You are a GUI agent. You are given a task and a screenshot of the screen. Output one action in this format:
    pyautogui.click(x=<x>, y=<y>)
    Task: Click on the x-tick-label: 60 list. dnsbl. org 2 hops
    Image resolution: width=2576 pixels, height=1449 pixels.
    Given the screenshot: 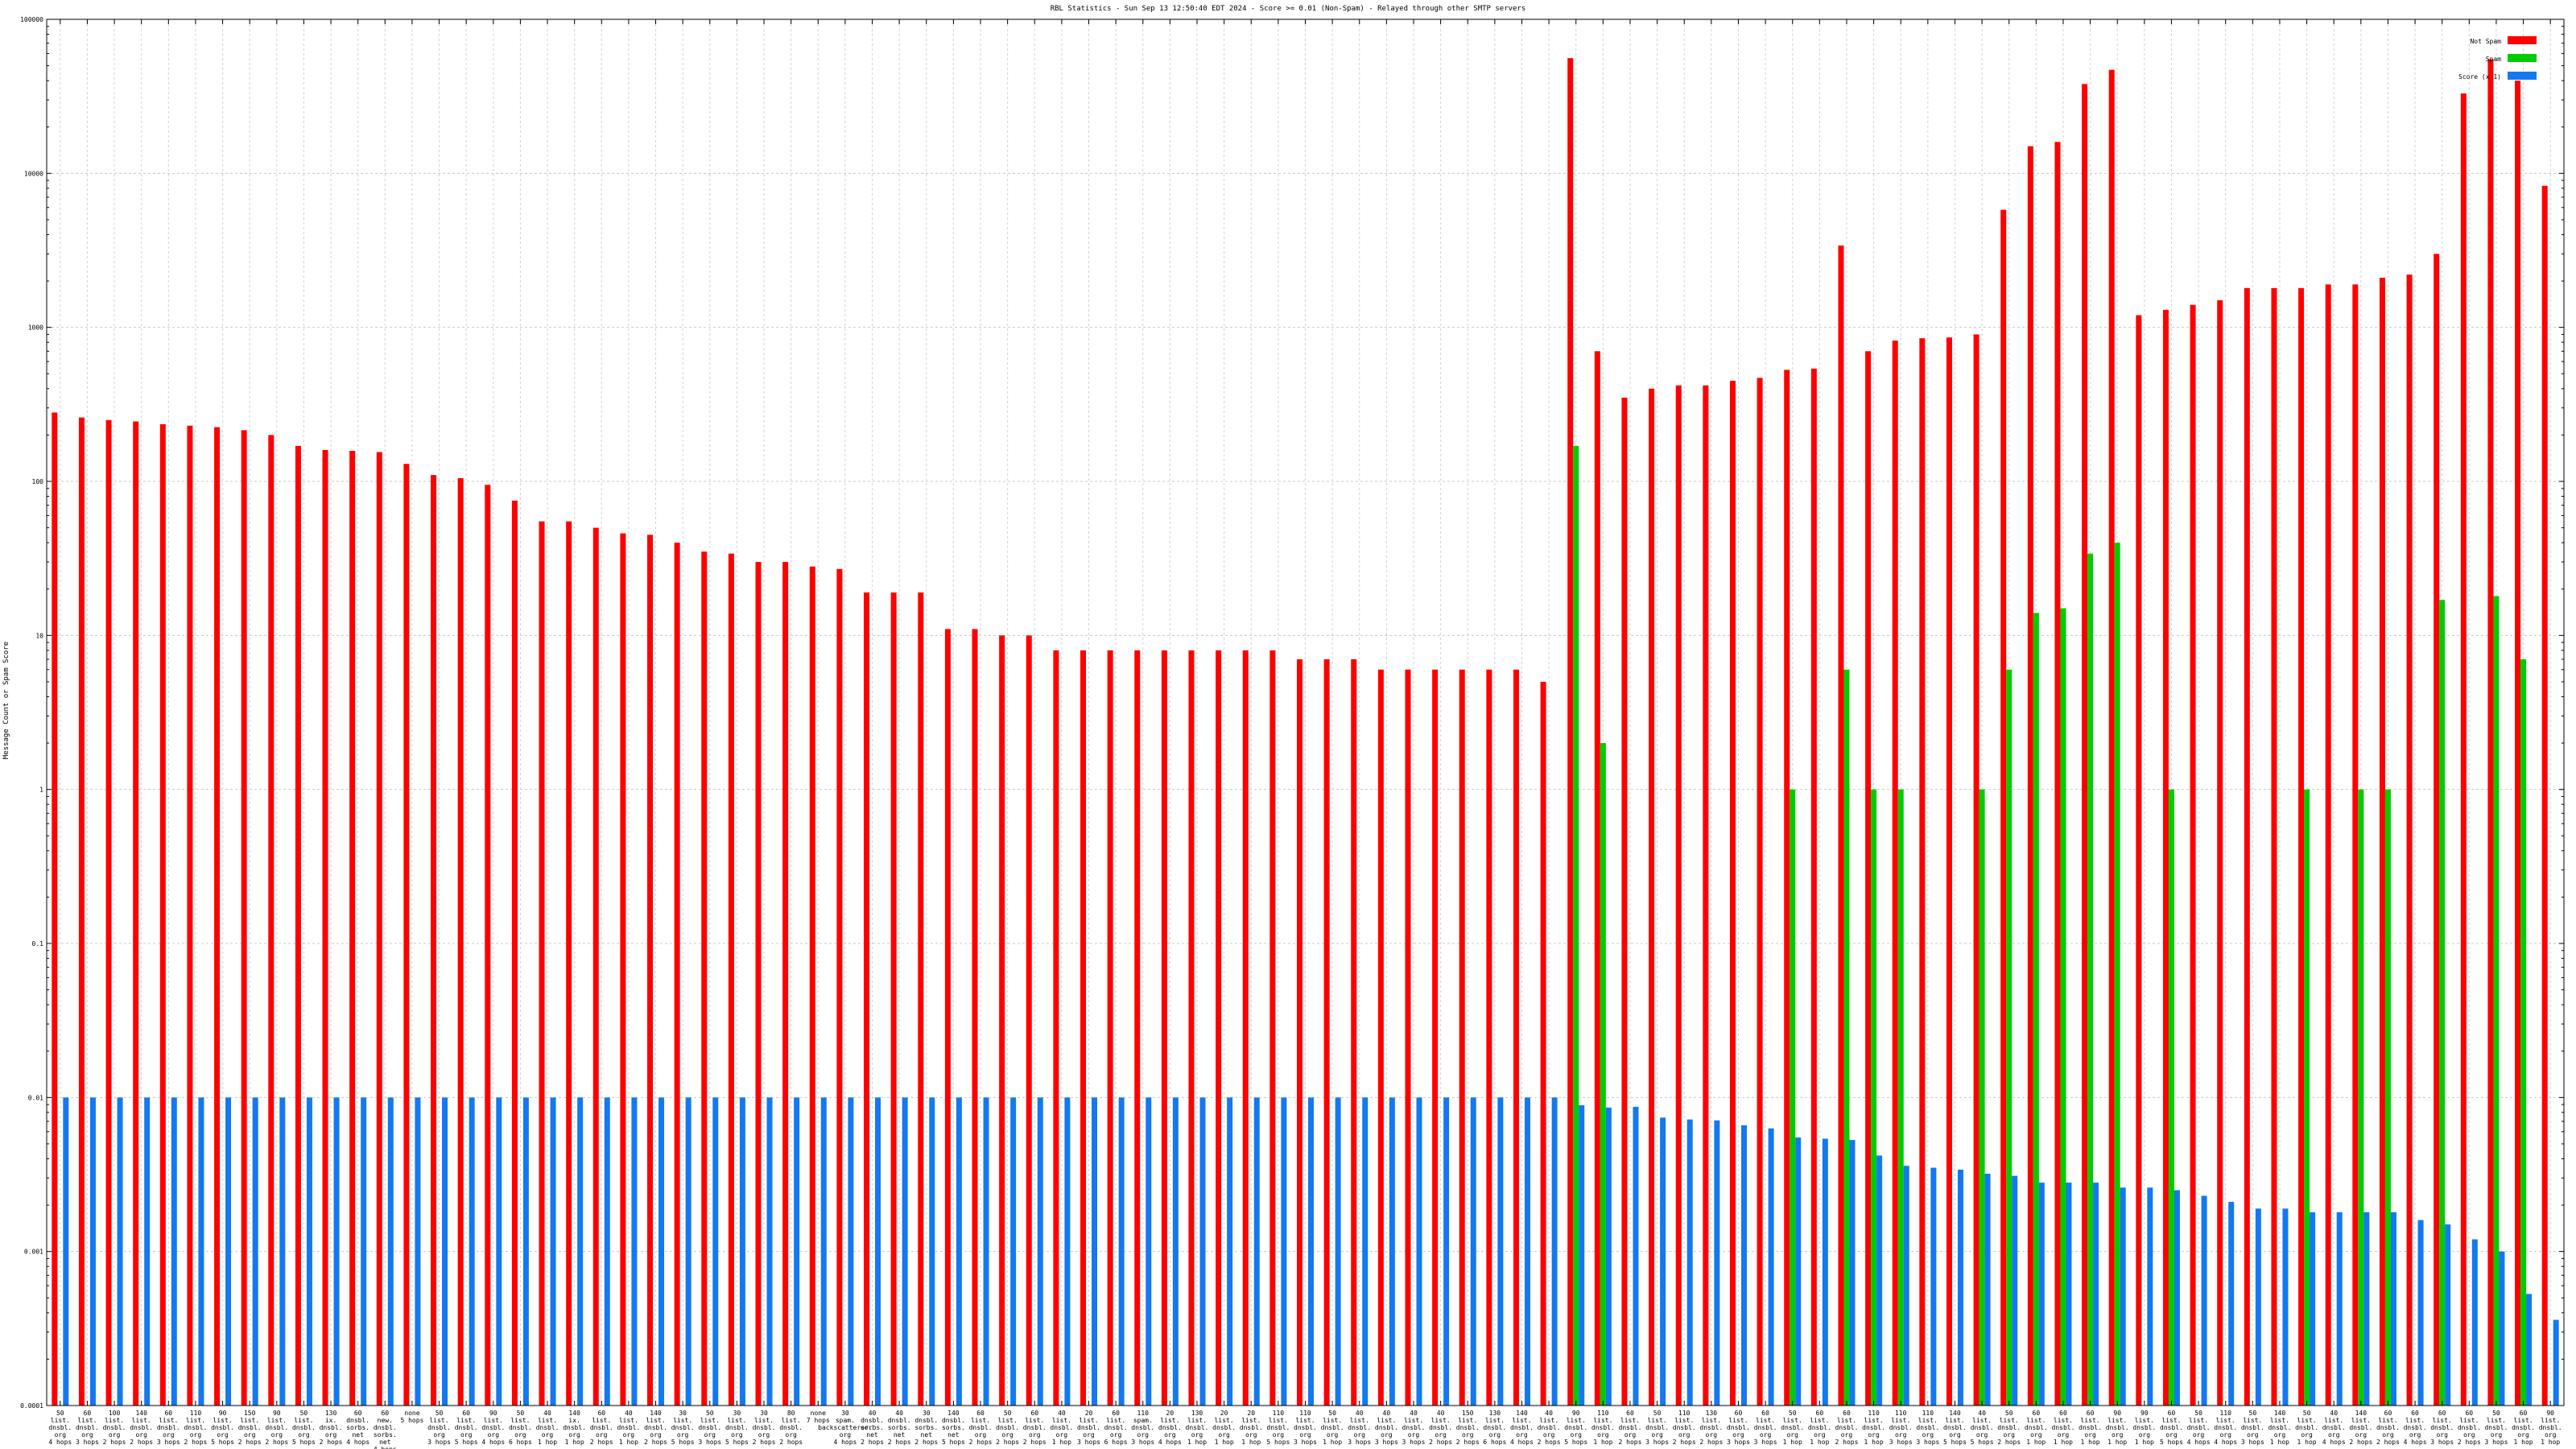 What is the action you would take?
    pyautogui.click(x=601, y=1428)
    